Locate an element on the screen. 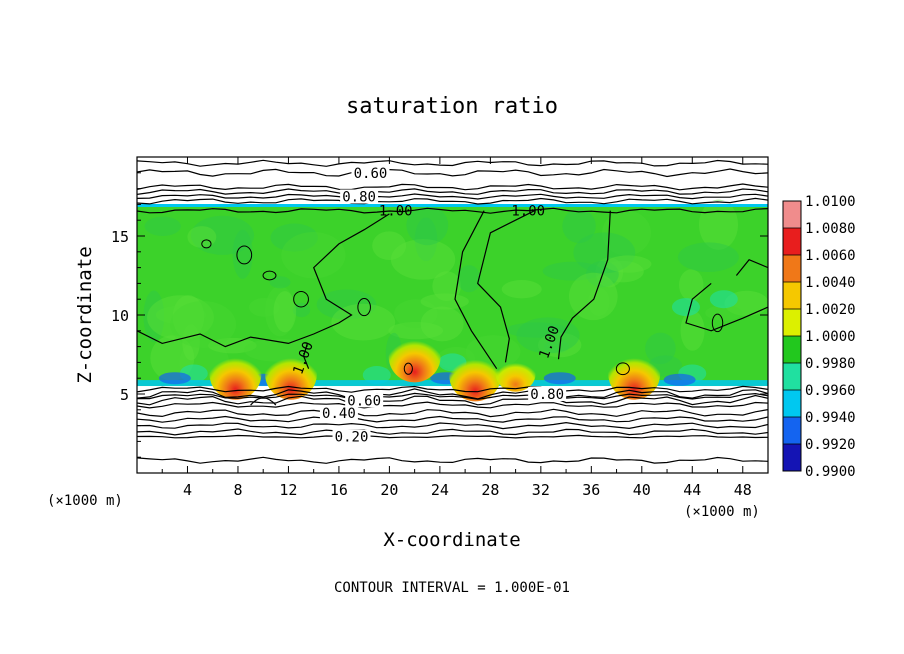 The height and width of the screenshot is (654, 904). x-tick-label: 16 is located at coordinates (339, 490).